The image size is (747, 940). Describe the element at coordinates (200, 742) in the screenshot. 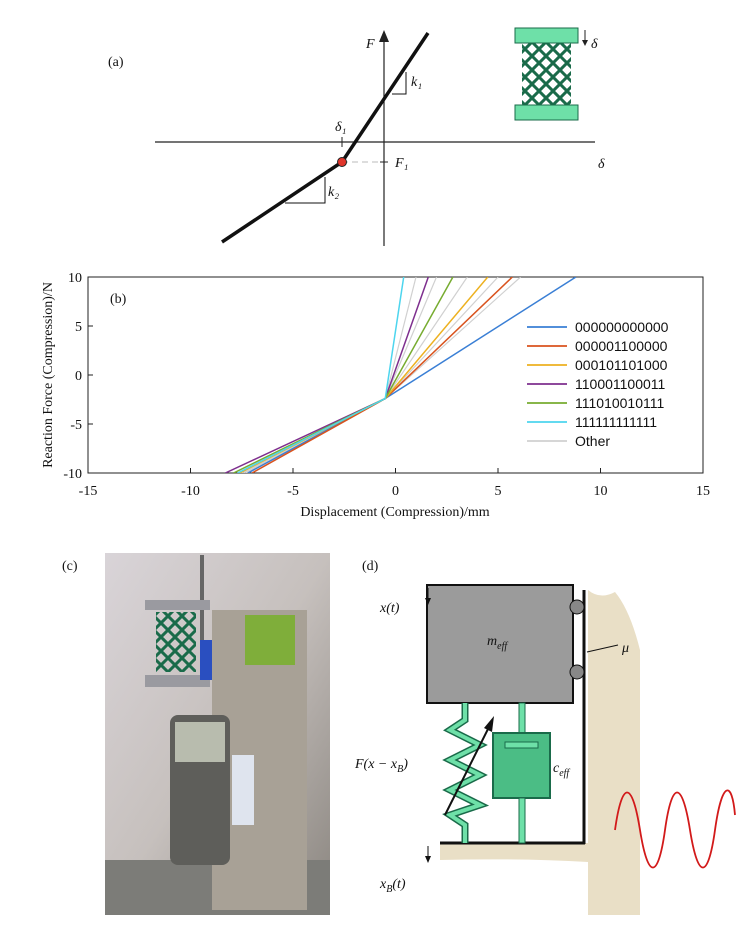

I see `photo-shaker-band` at that location.